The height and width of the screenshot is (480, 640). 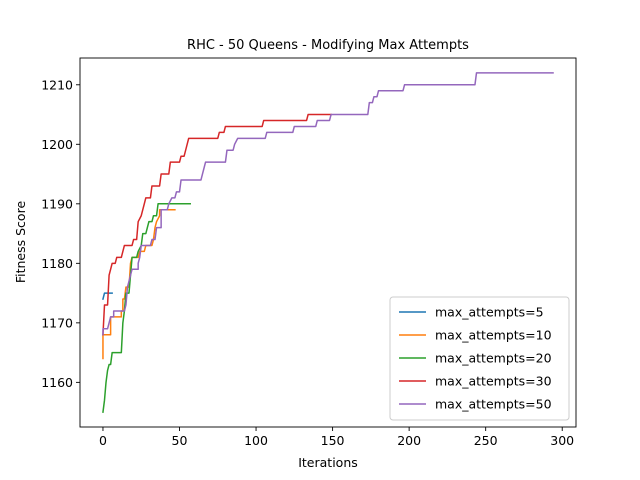 What do you see at coordinates (489, 312) in the screenshot?
I see `legend-label-1: max_attempts=5` at bounding box center [489, 312].